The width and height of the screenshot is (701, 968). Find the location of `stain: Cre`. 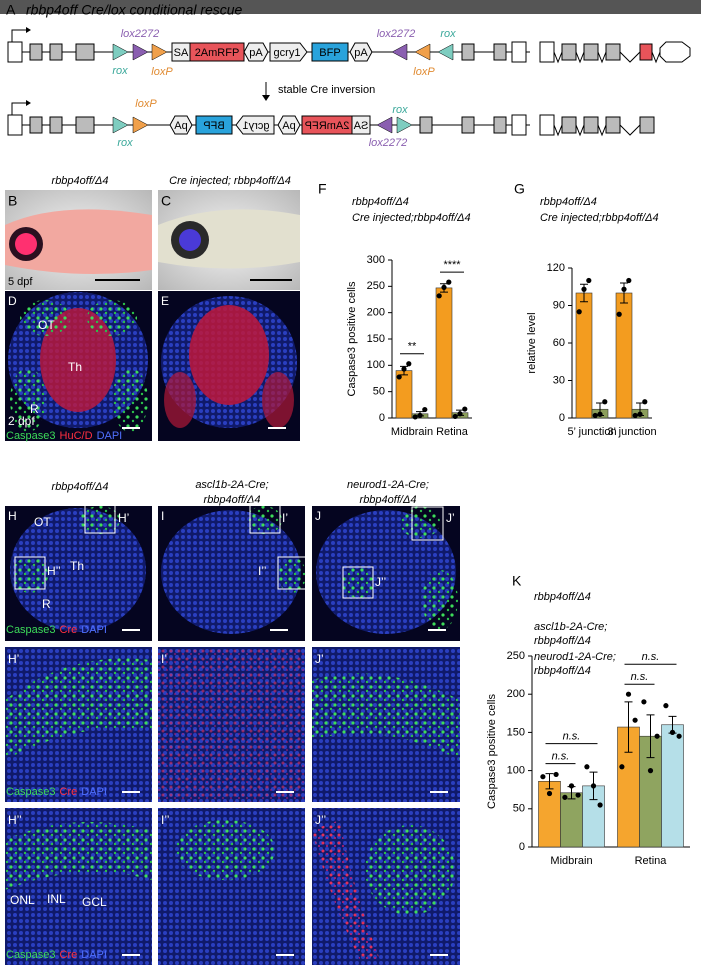

stain: Cre is located at coordinates (69, 955).